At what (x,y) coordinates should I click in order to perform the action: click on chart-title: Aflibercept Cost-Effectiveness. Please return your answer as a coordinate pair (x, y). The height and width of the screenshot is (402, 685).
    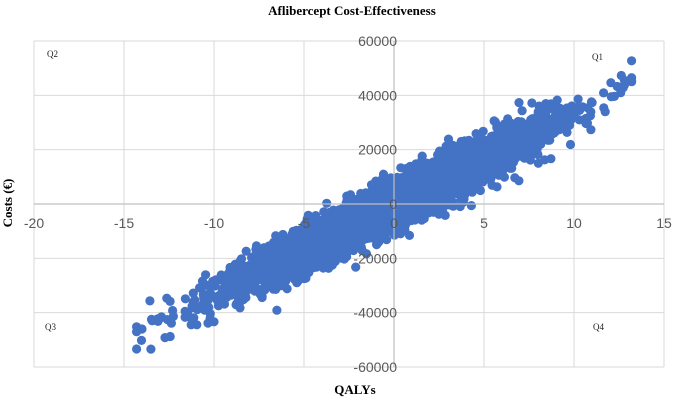
    Looking at the image, I should click on (352, 10).